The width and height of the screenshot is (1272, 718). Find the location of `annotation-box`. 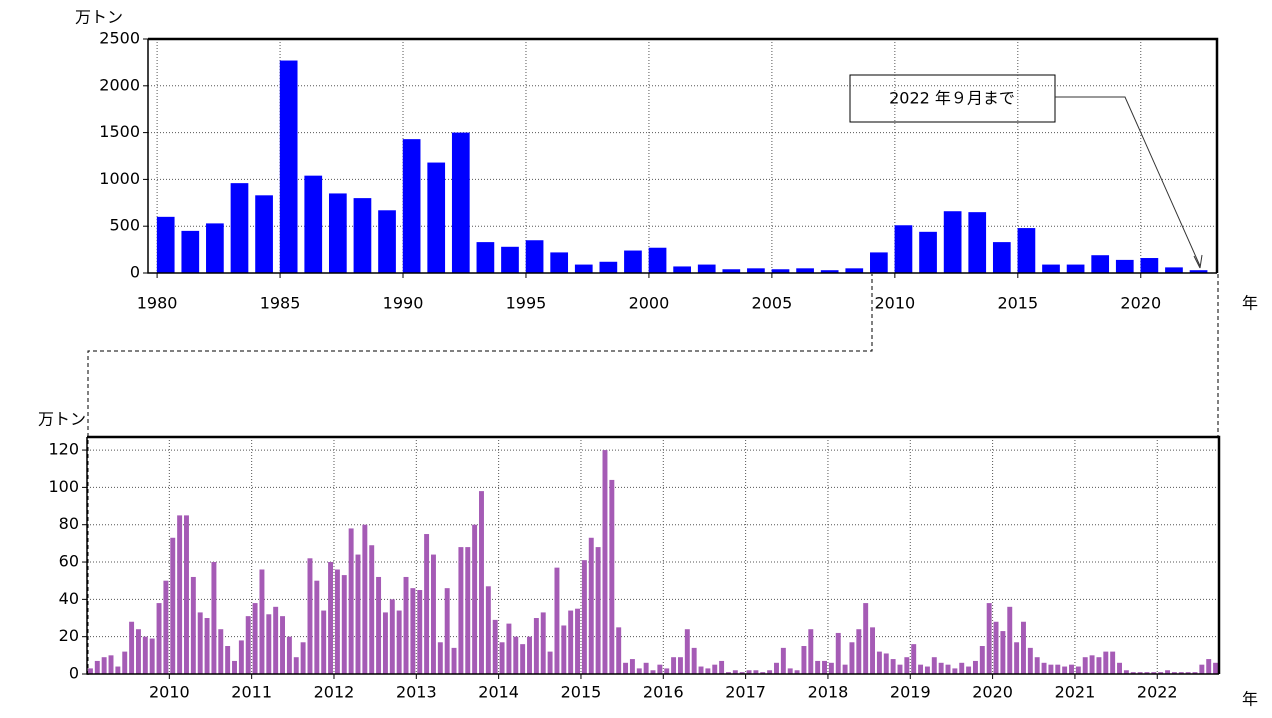

annotation-box is located at coordinates (952, 98).